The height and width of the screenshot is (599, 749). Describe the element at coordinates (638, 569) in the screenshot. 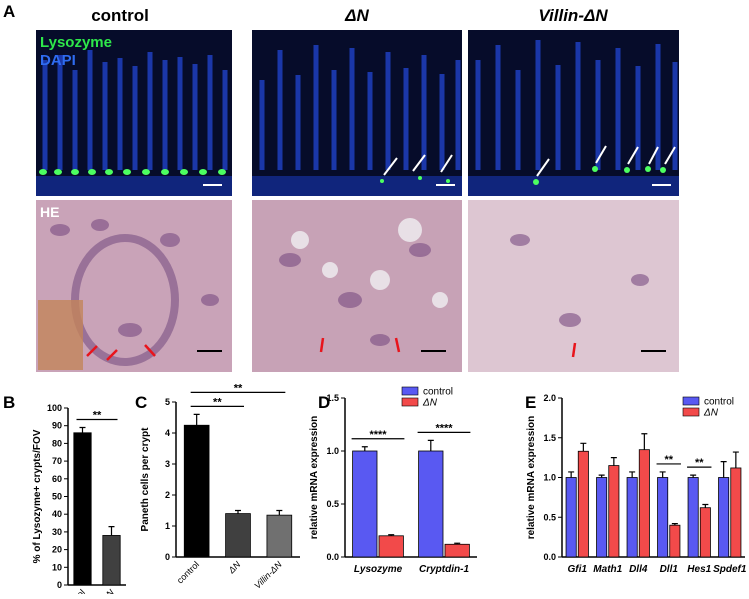

I see `x-tick-label: Dll4` at that location.